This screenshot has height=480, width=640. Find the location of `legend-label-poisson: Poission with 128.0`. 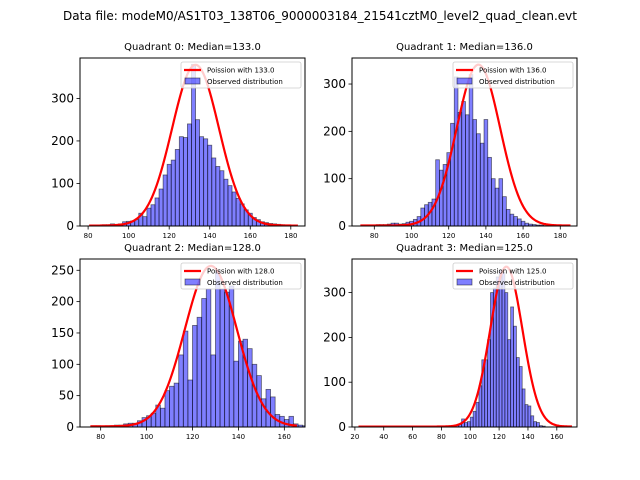

legend-label-poisson: Poission with 128.0 is located at coordinates (241, 272).